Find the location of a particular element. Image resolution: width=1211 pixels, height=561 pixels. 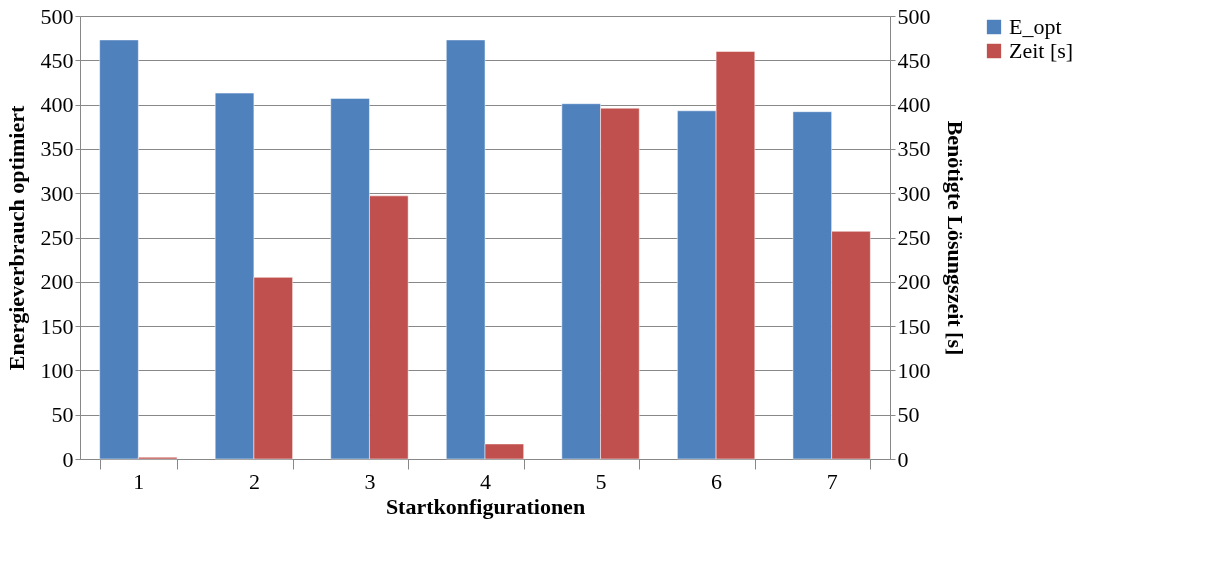

legend-label: E_opt is located at coordinates (1035, 26).